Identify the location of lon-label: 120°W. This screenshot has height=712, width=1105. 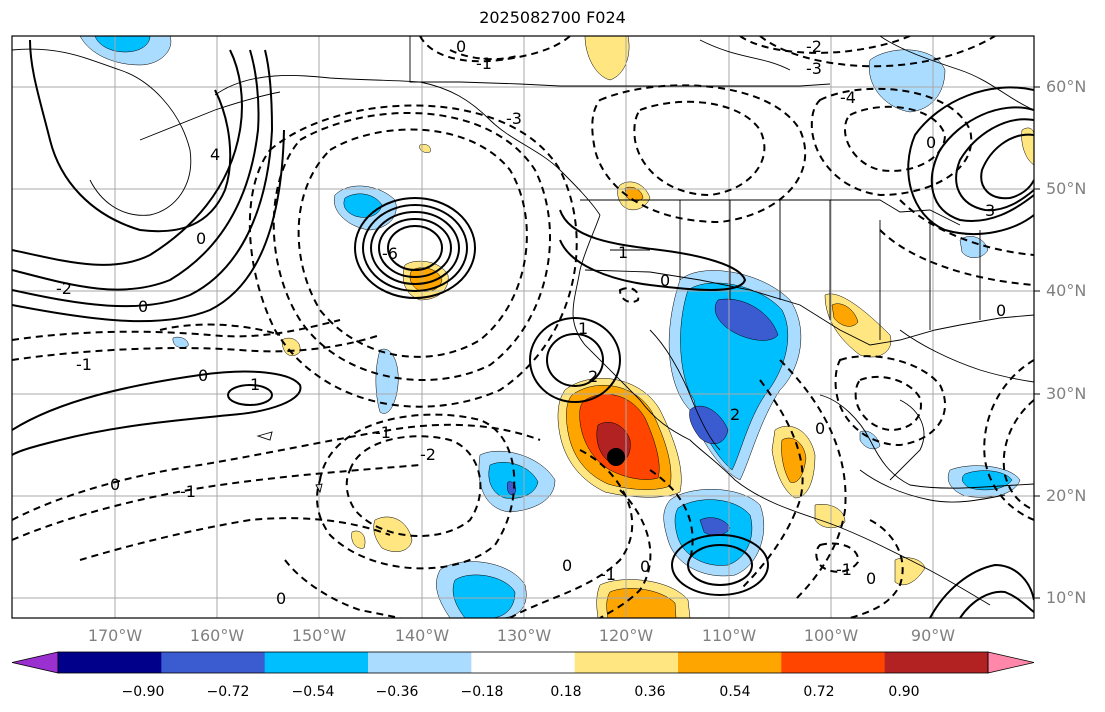
(626, 635).